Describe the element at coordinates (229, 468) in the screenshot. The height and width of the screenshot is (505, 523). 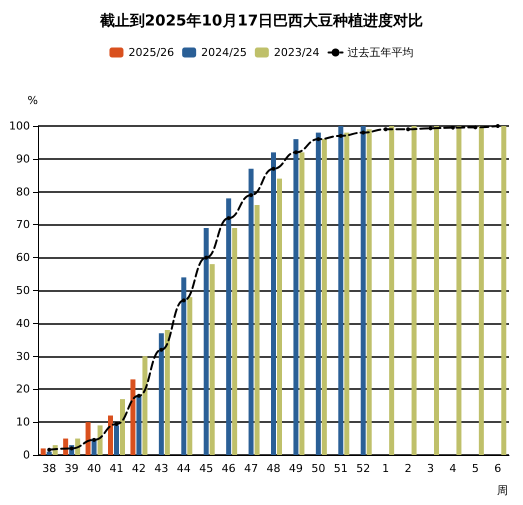
I see `x-tick-label: 46` at that location.